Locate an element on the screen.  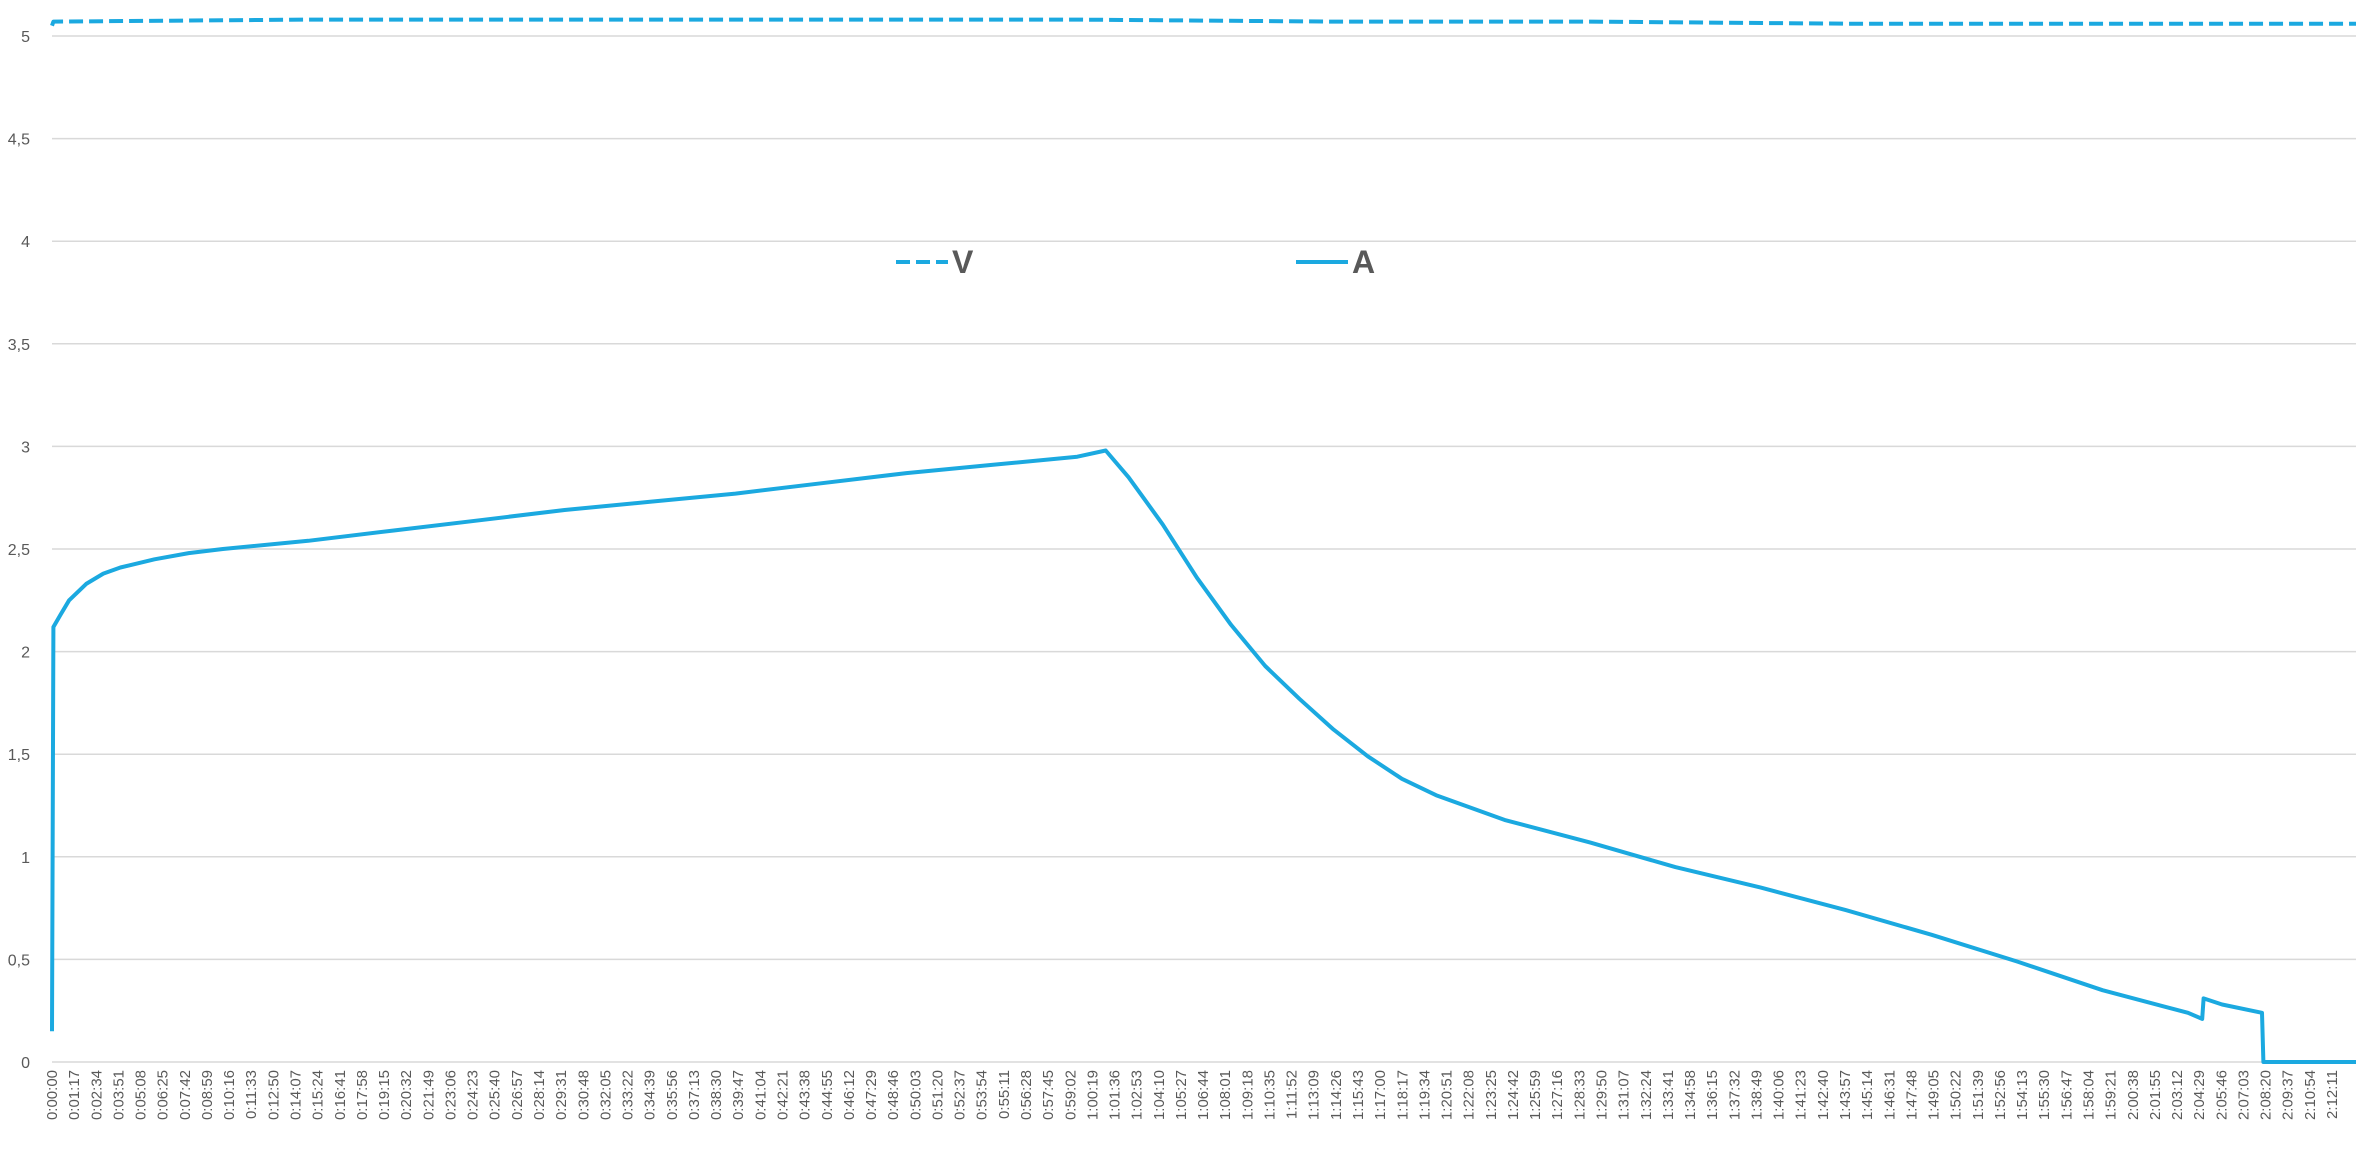
x-tick-label: 1:47:48 is located at coordinates (1911, 1095).